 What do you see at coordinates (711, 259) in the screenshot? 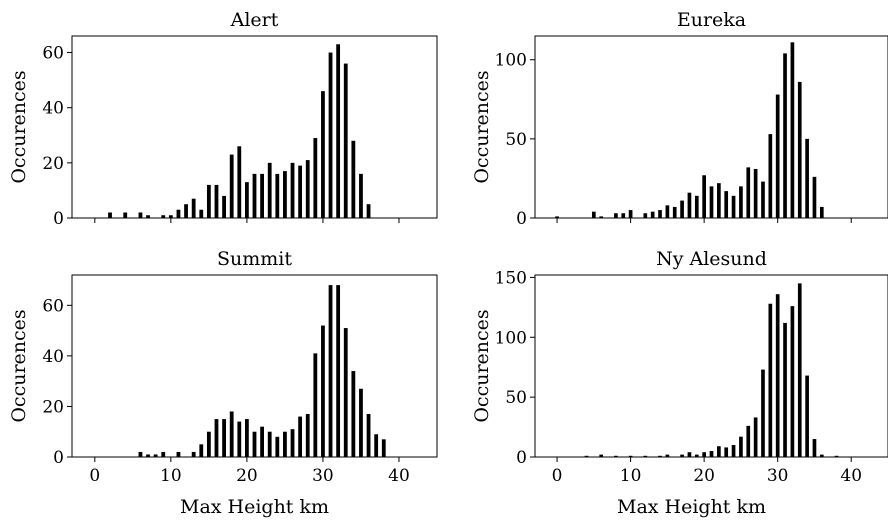
I see `chart-title: Ny Alesund` at bounding box center [711, 259].